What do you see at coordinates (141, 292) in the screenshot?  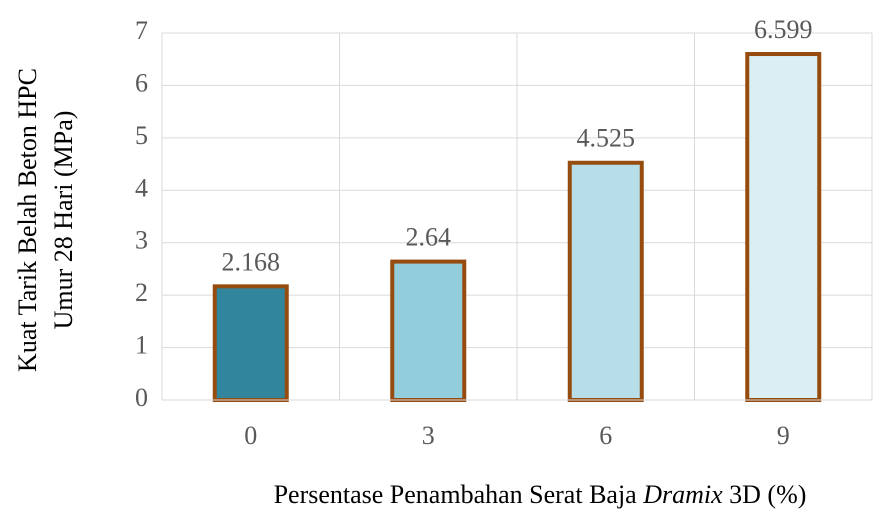 I see `y-tick-label: 2` at bounding box center [141, 292].